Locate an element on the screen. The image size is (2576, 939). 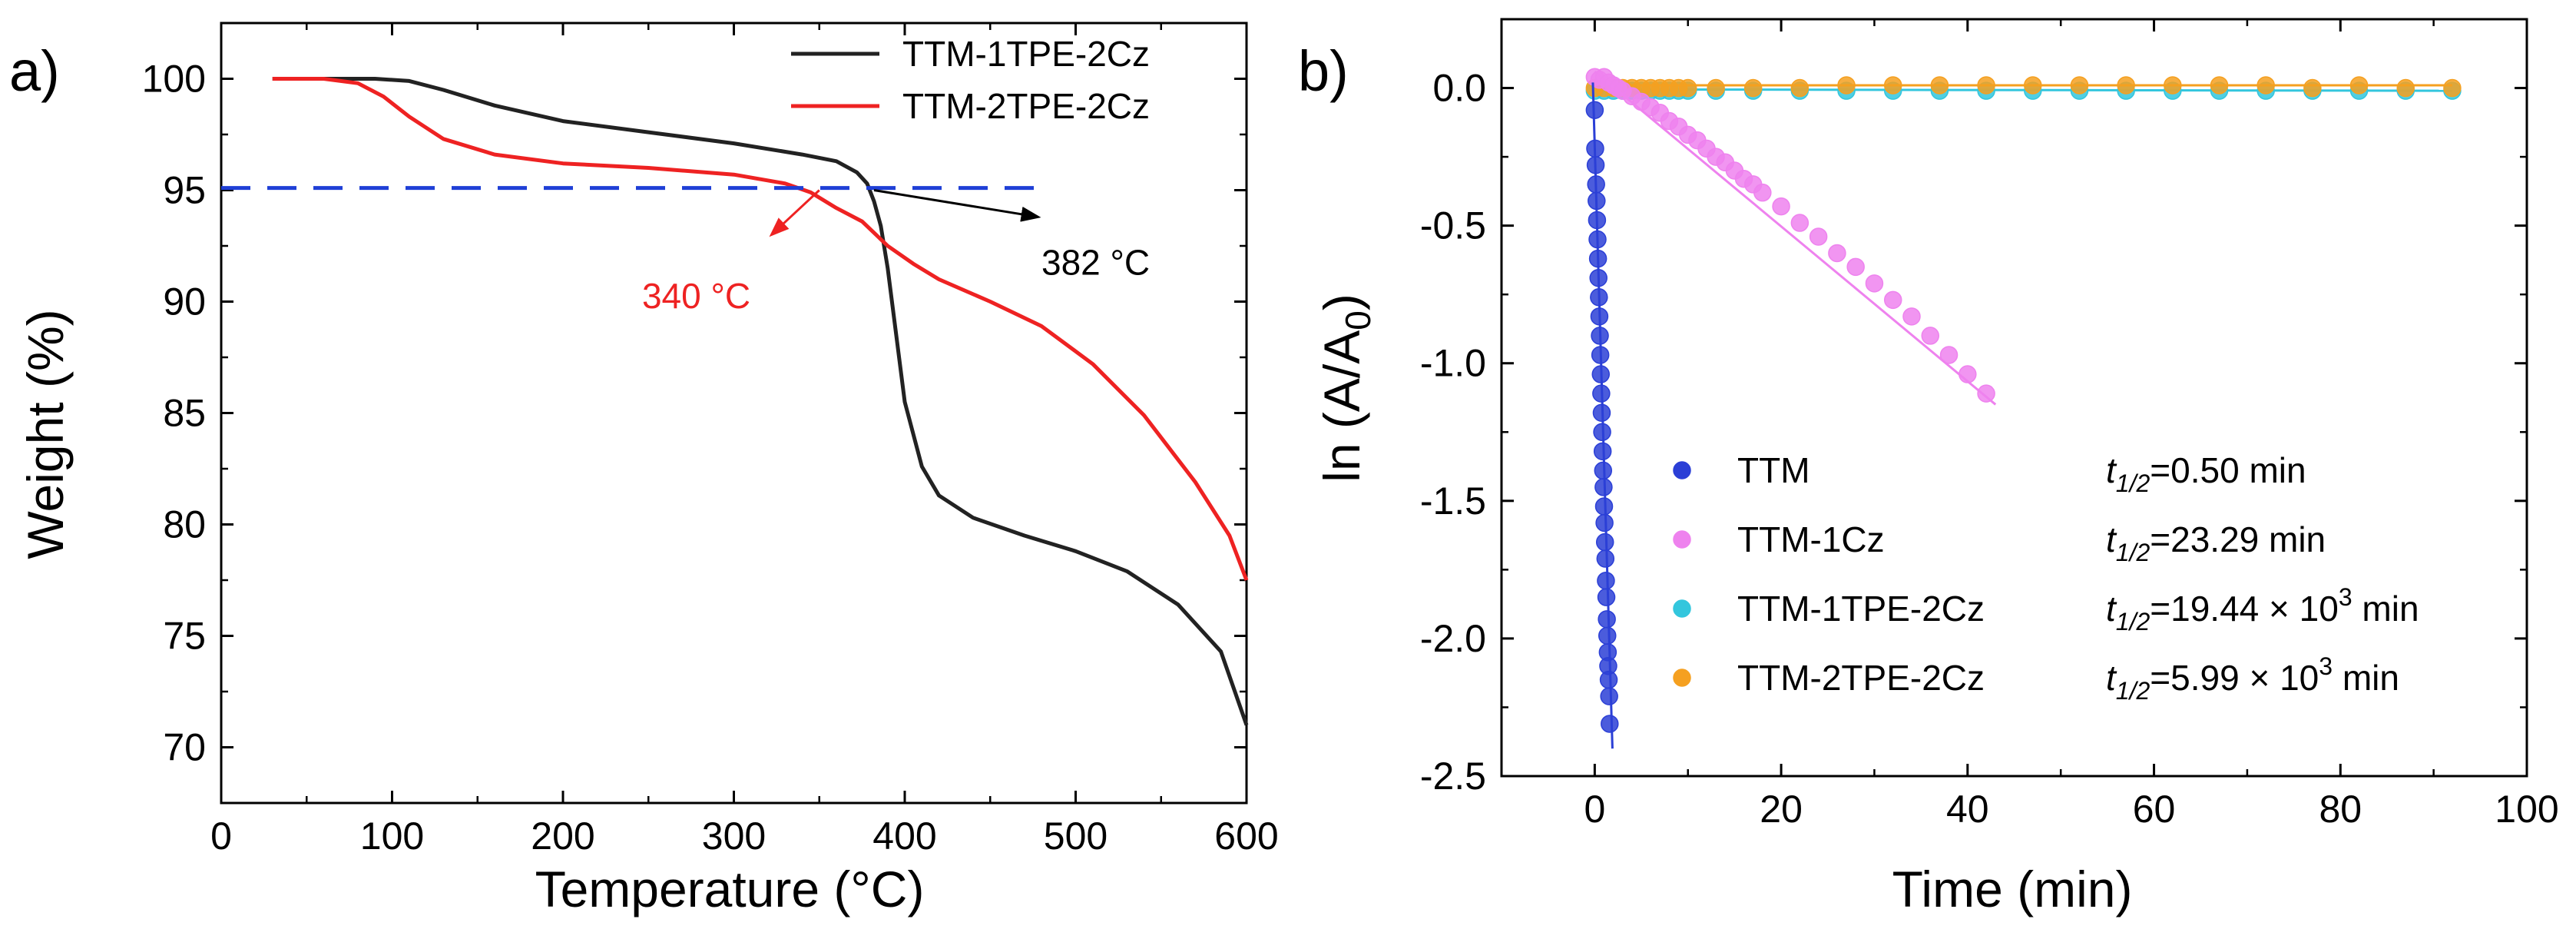
panel-a-annotations: 340 °C 382 °C is located at coordinates (896, 252).